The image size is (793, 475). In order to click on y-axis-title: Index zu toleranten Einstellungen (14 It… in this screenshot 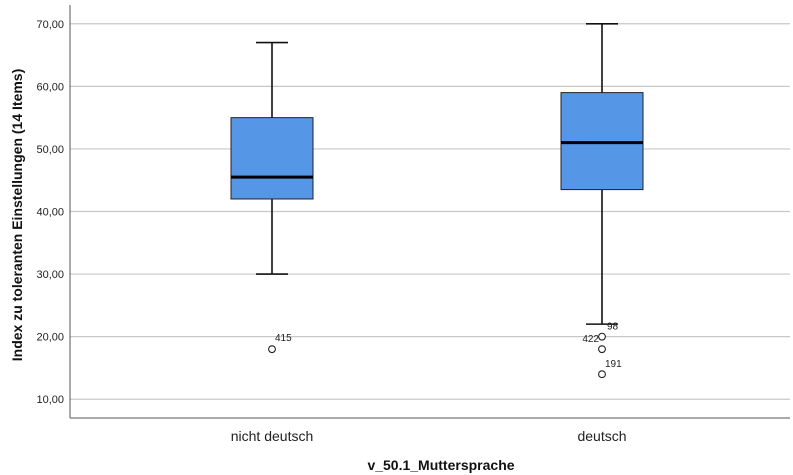, I will do `click(17, 215)`.